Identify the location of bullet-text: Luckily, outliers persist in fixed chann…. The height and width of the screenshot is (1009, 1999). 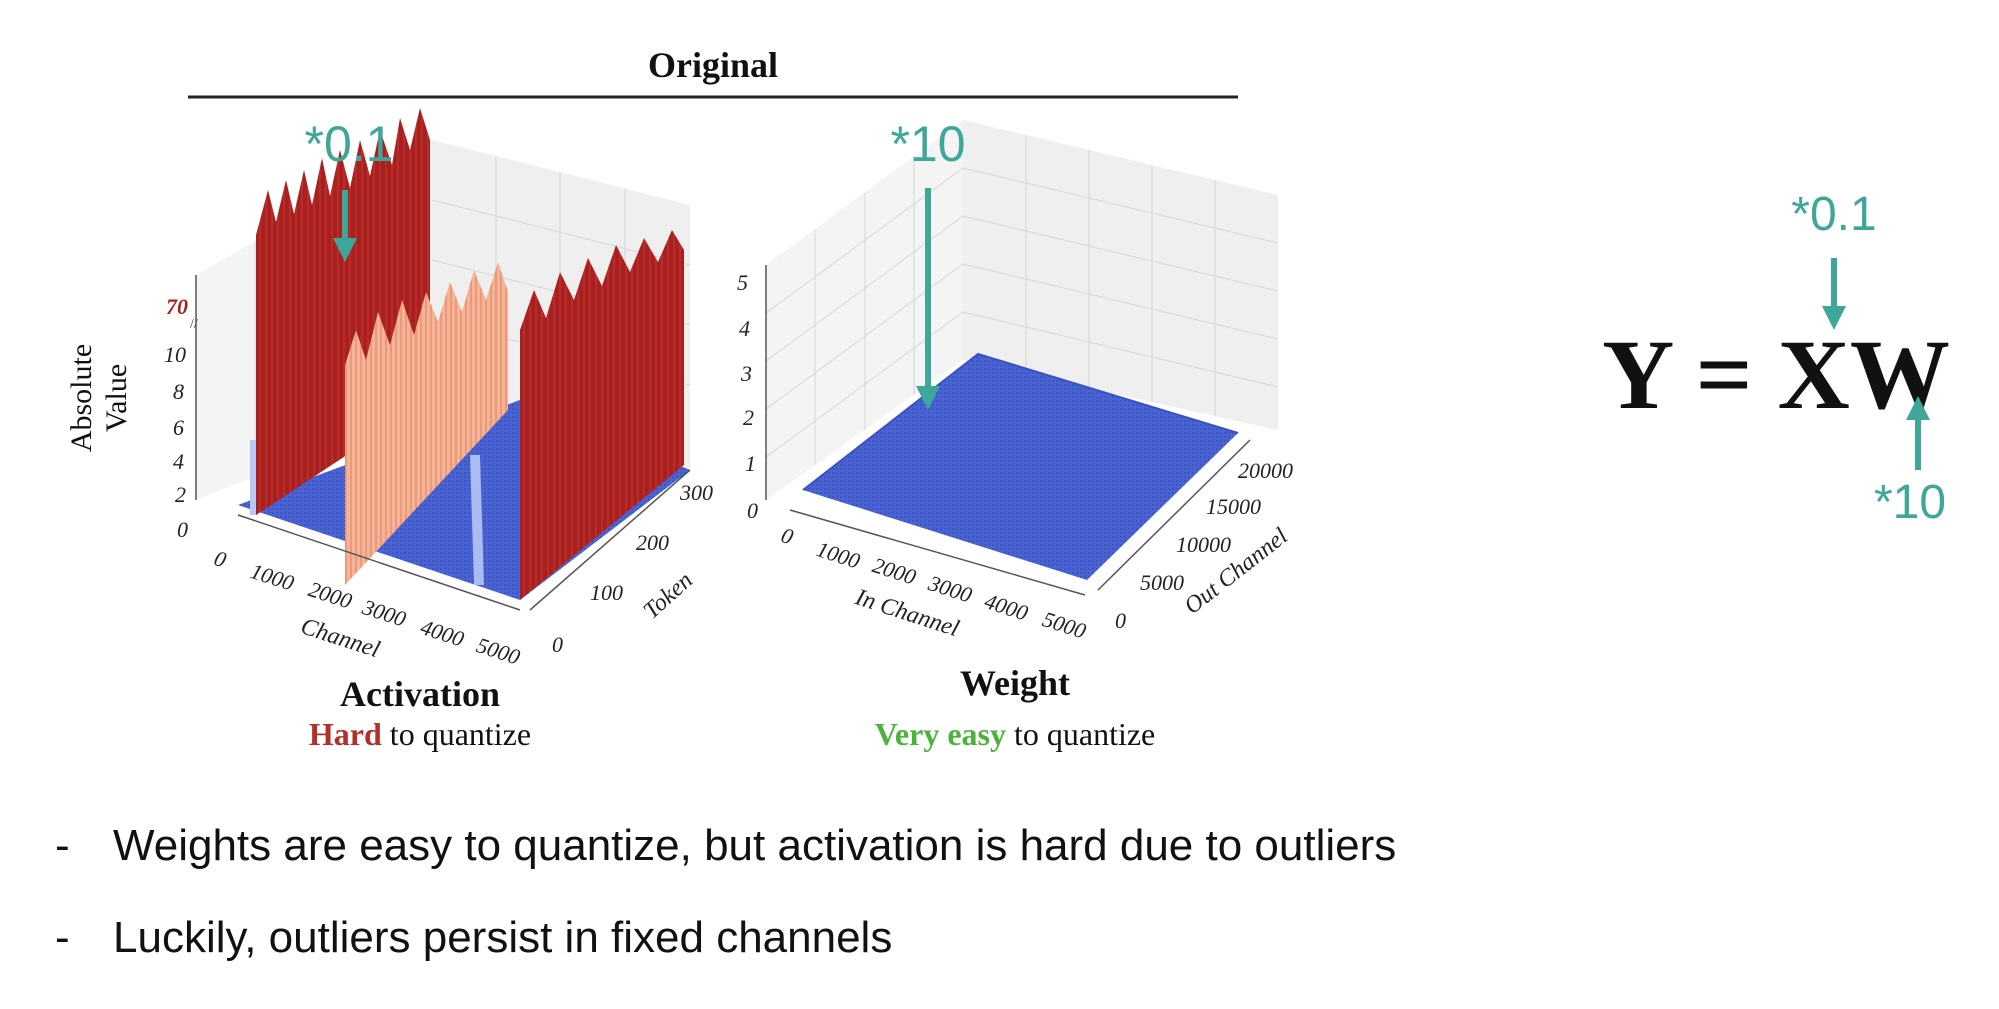
(503, 937).